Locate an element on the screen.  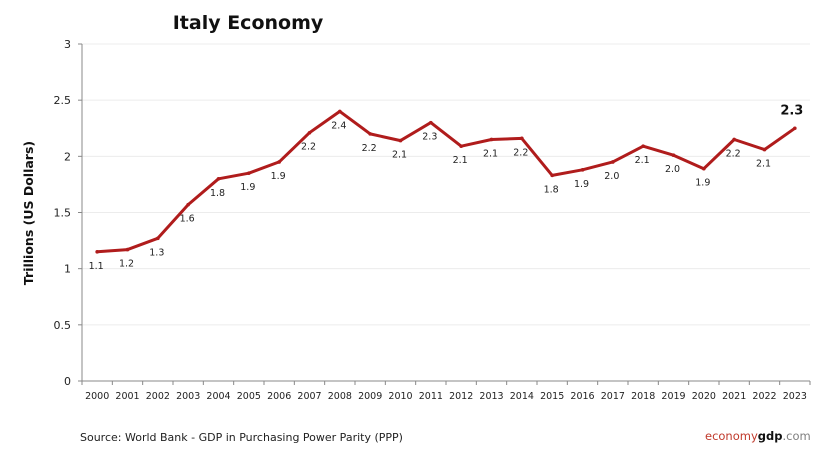
y-axis-label: Trillions (US Dollars) is located at coordinates (28, 213).